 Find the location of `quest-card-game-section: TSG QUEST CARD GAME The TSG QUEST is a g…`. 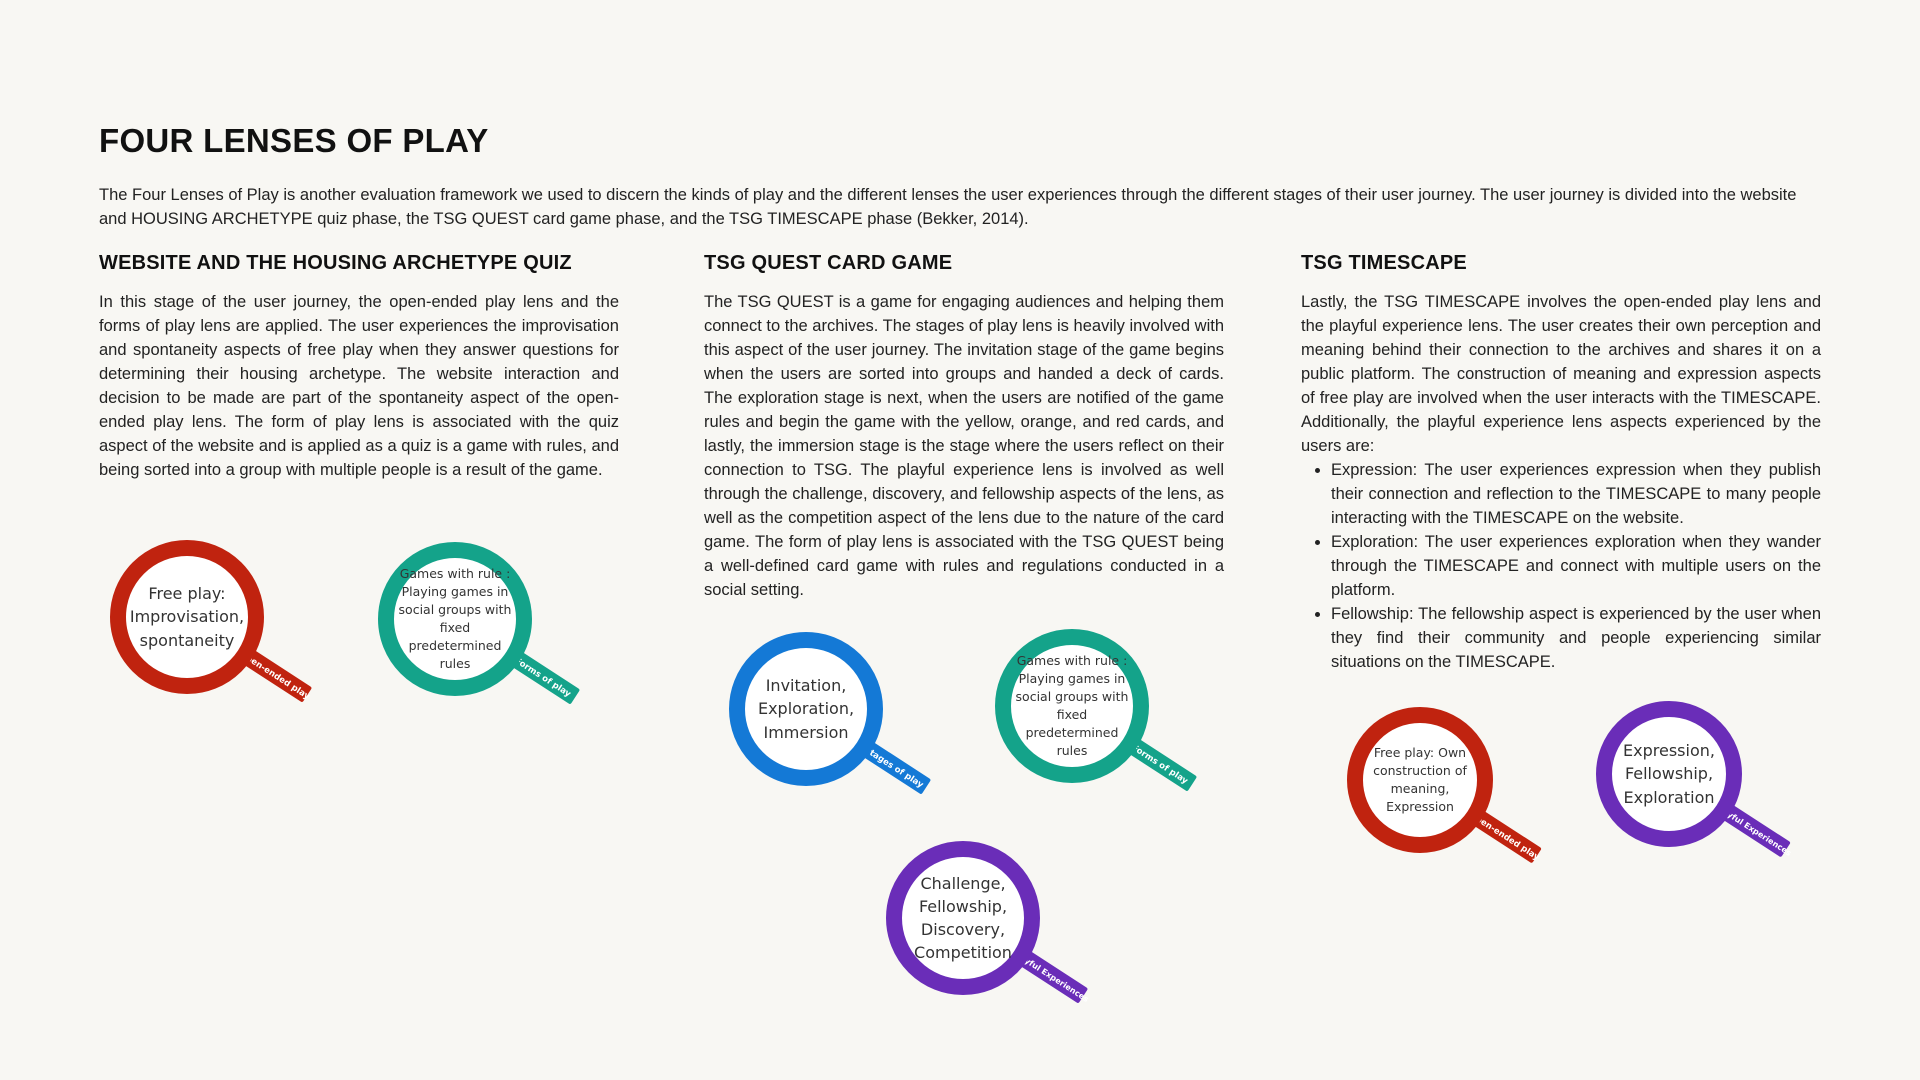

quest-card-game-section: TSG QUEST CARD GAME The TSG QUEST is a g… is located at coordinates (964, 427).